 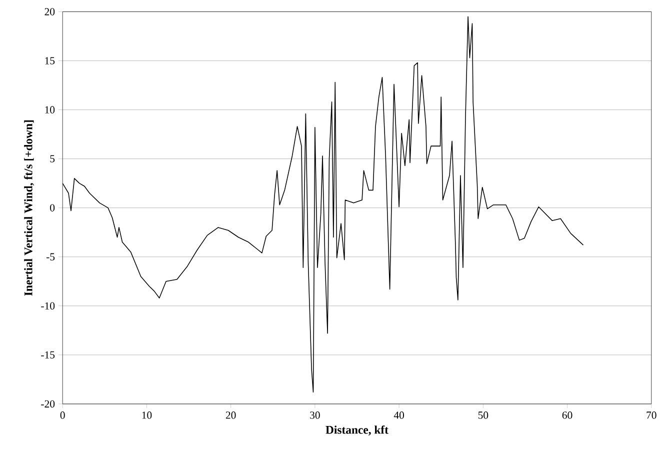 What do you see at coordinates (357, 431) in the screenshot?
I see `x-axis-title: Distance, kft` at bounding box center [357, 431].